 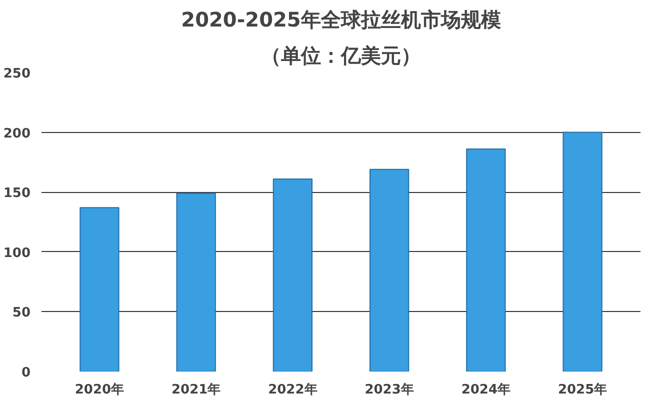 What do you see at coordinates (583, 390) in the screenshot?
I see `x-tick-label: 2025年` at bounding box center [583, 390].